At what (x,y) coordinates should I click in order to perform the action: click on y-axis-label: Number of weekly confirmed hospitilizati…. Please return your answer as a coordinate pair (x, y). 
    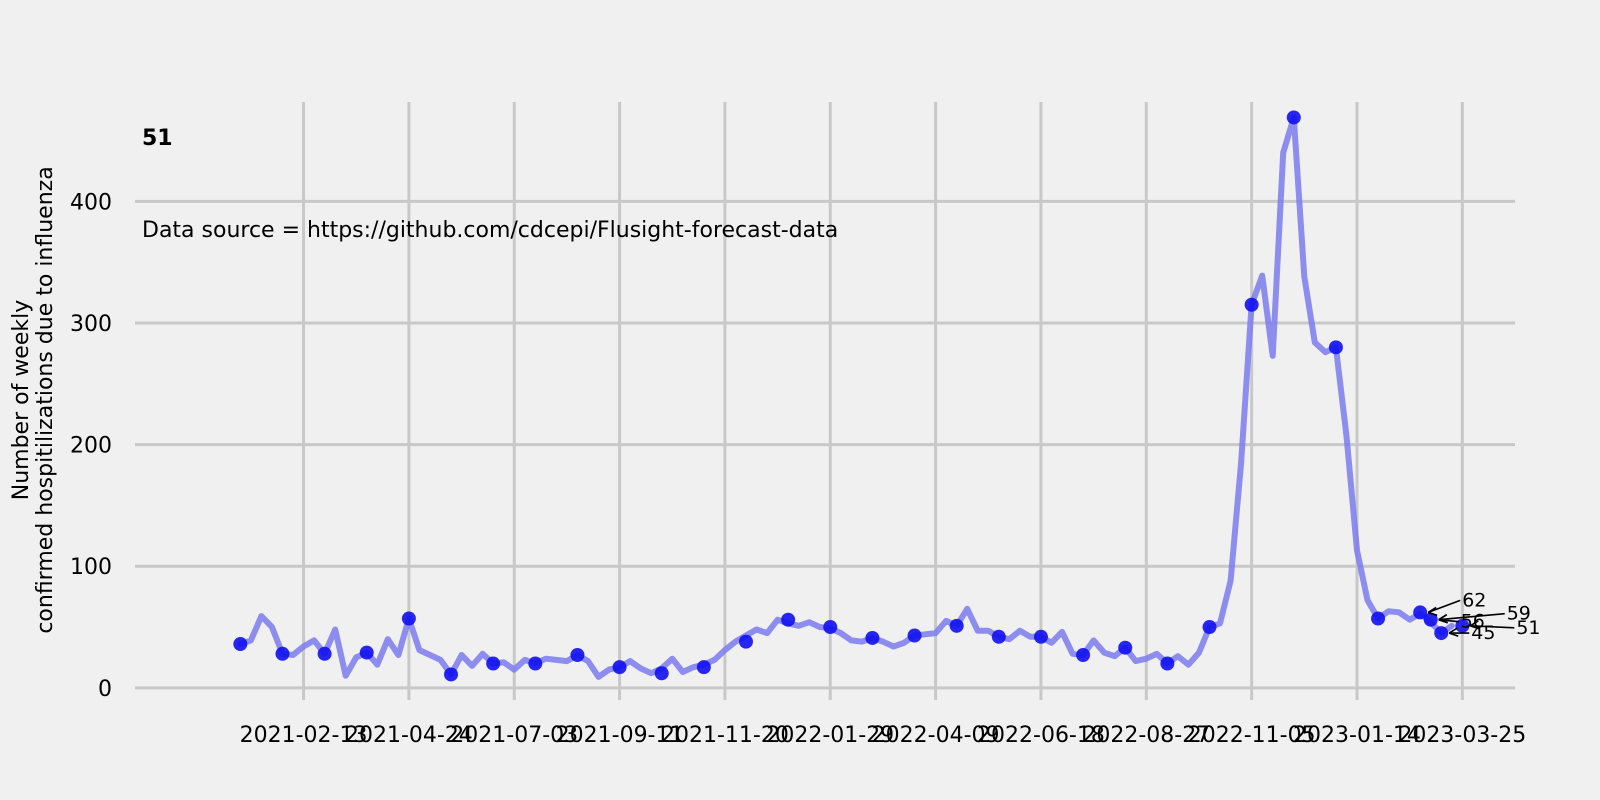
    Looking at the image, I should click on (33, 399).